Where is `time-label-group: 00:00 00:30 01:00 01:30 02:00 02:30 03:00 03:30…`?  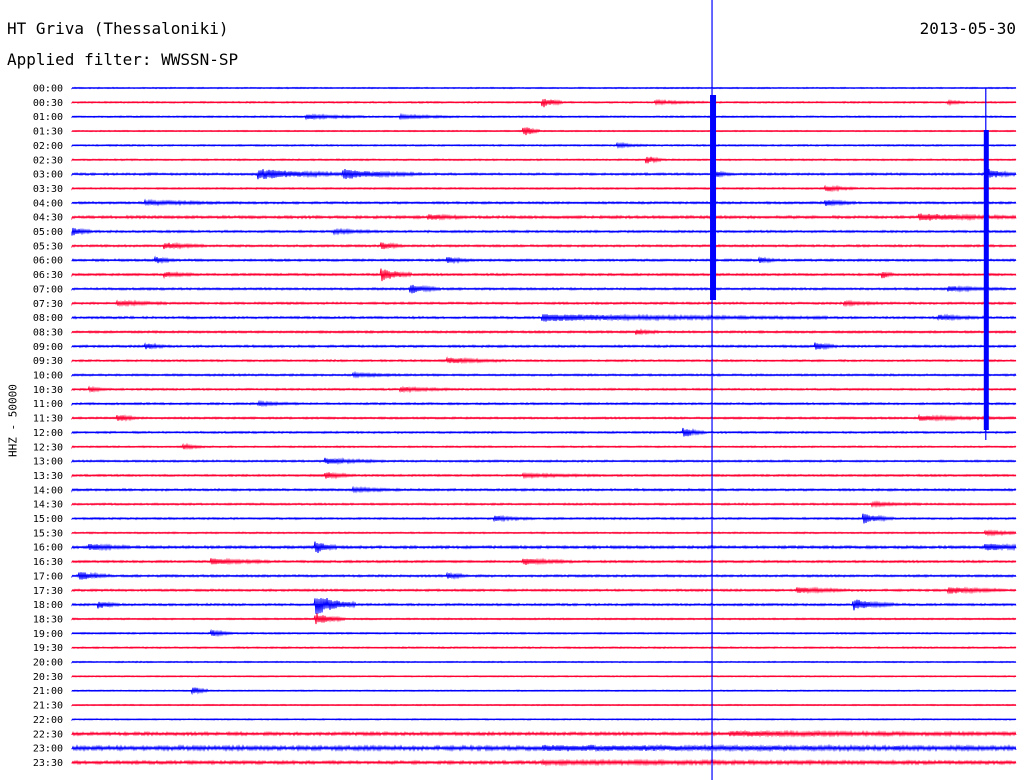 time-label-group: 00:00 00:30 01:00 01:30 02:00 02:30 03:00 03:30… is located at coordinates (48, 426).